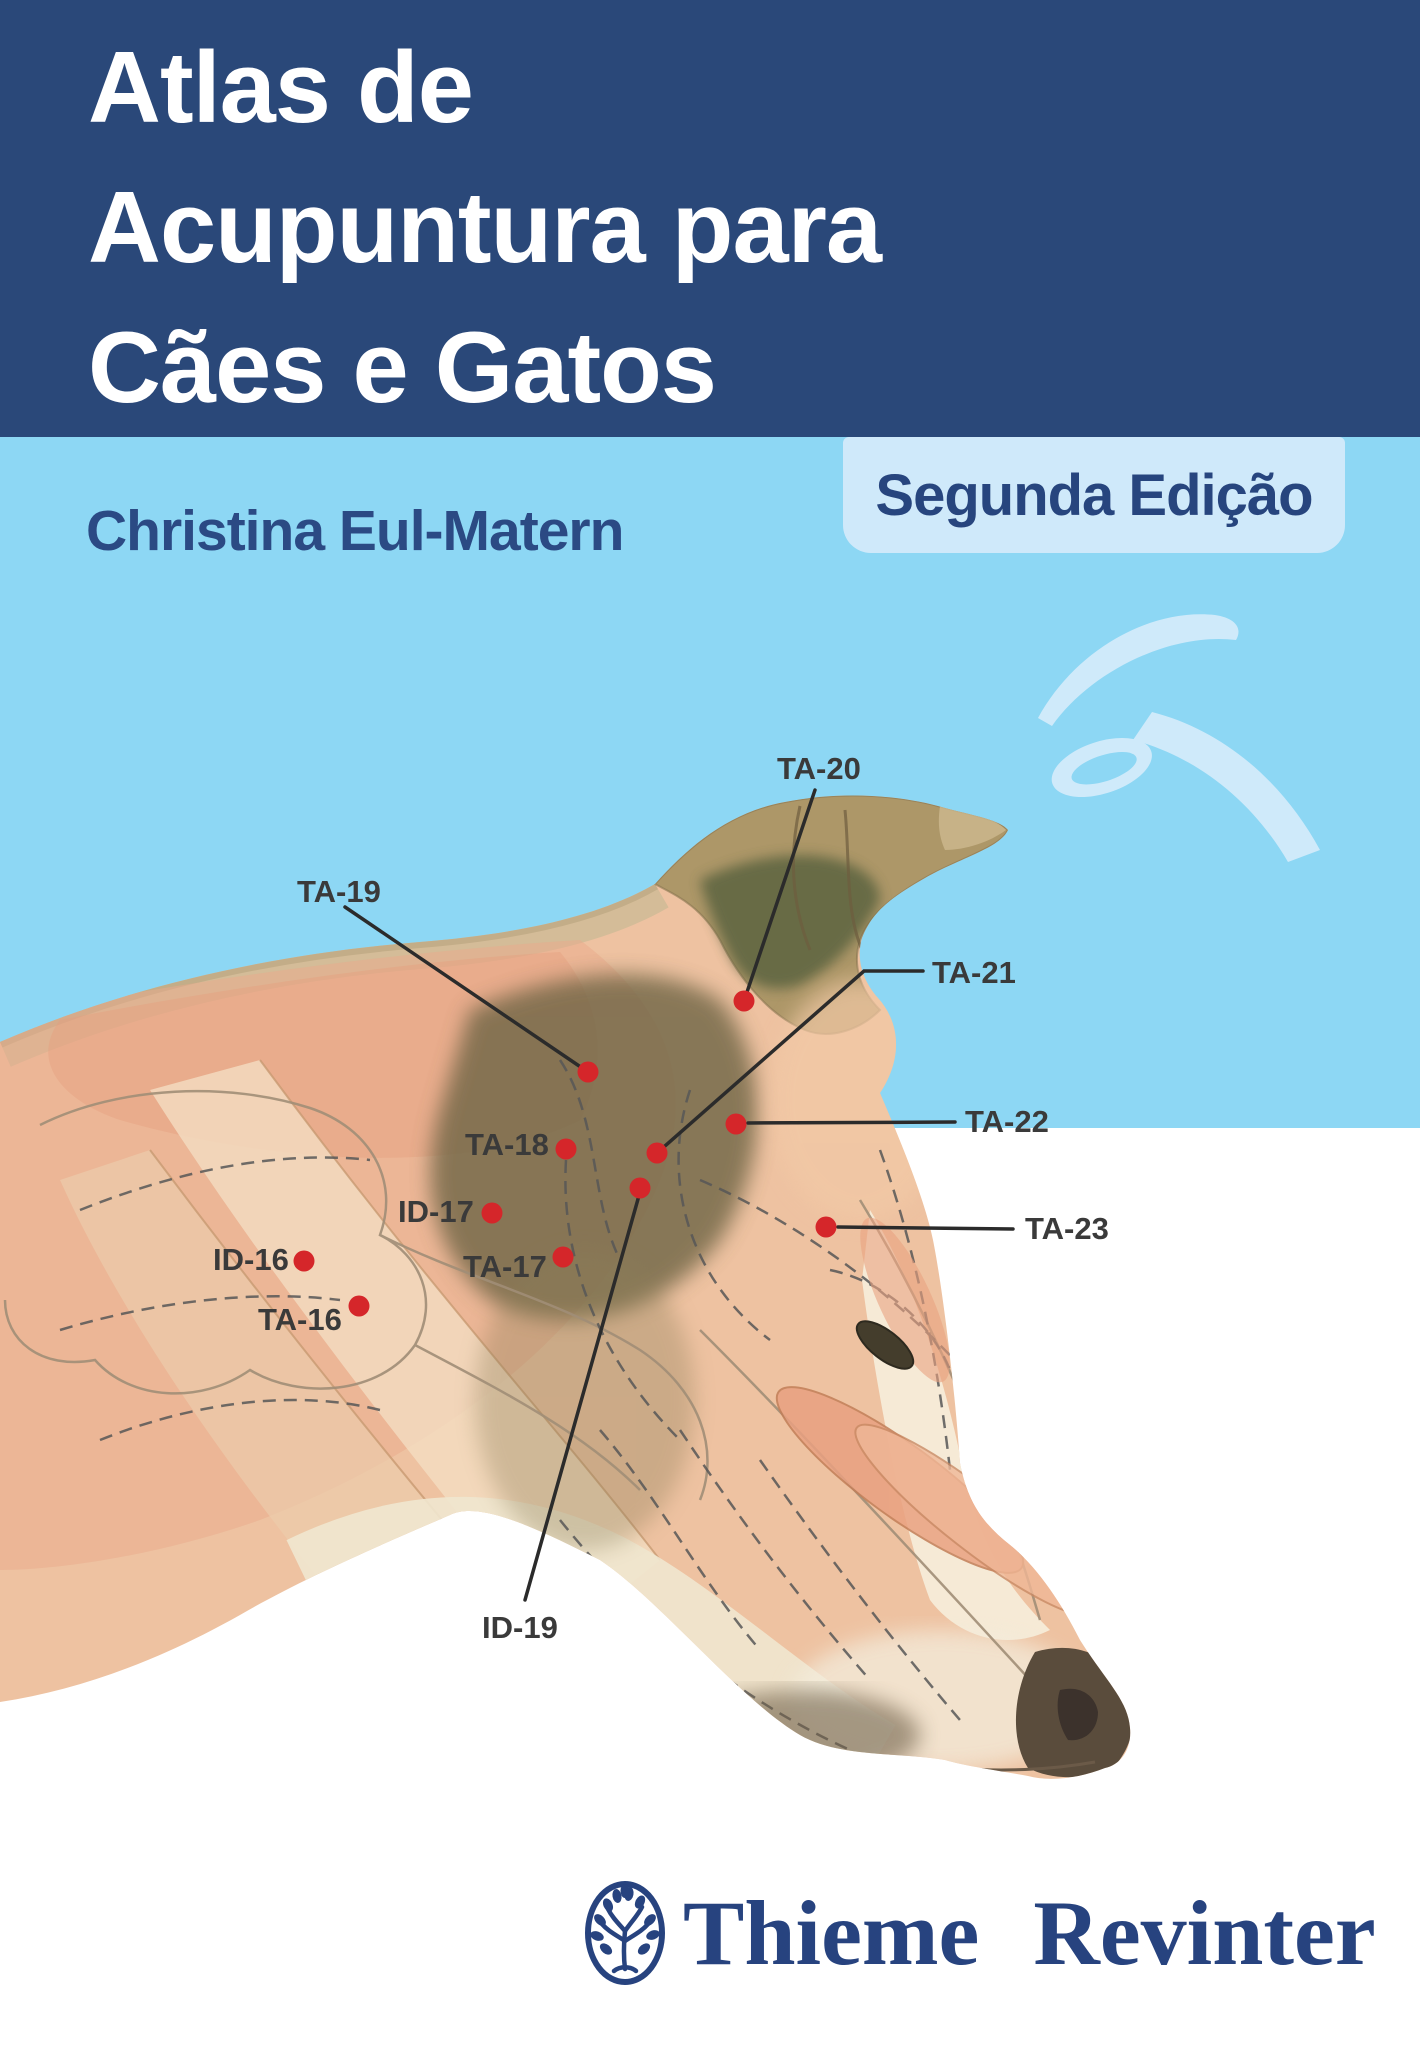 The width and height of the screenshot is (1420, 2048). Describe the element at coordinates (905, 1300) in the screenshot. I see `temporal-muscle` at that location.